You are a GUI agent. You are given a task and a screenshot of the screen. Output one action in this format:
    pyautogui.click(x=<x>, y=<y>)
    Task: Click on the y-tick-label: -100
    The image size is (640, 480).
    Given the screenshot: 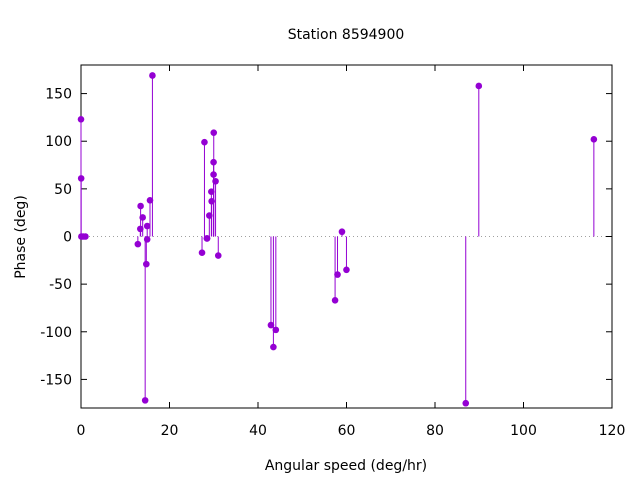 What is the action you would take?
    pyautogui.click(x=56, y=333)
    